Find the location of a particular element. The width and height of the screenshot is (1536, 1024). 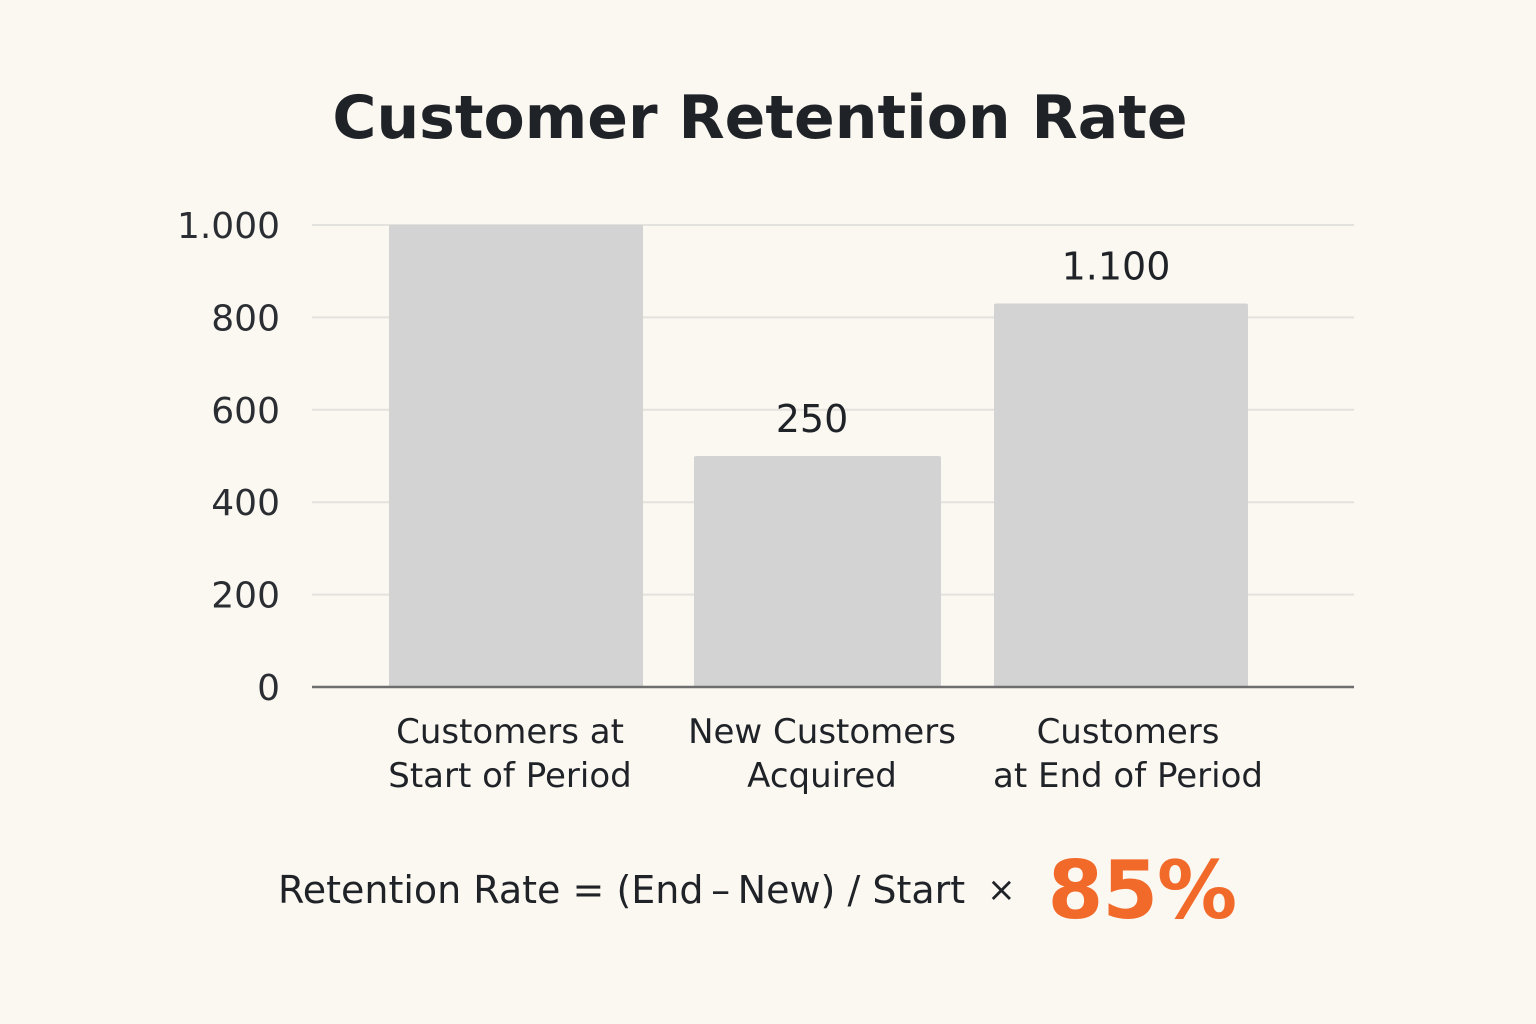

bar-data-label: 250 is located at coordinates (812, 419).